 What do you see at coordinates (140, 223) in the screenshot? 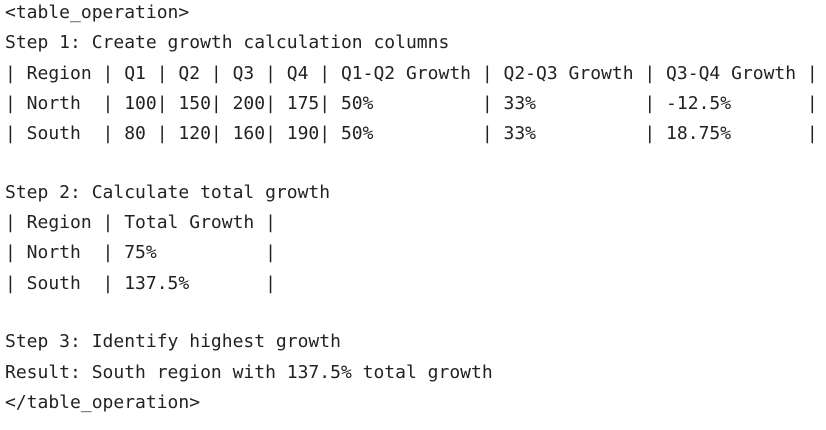
I see `text-line: | Region | Total Growth |` at bounding box center [140, 223].